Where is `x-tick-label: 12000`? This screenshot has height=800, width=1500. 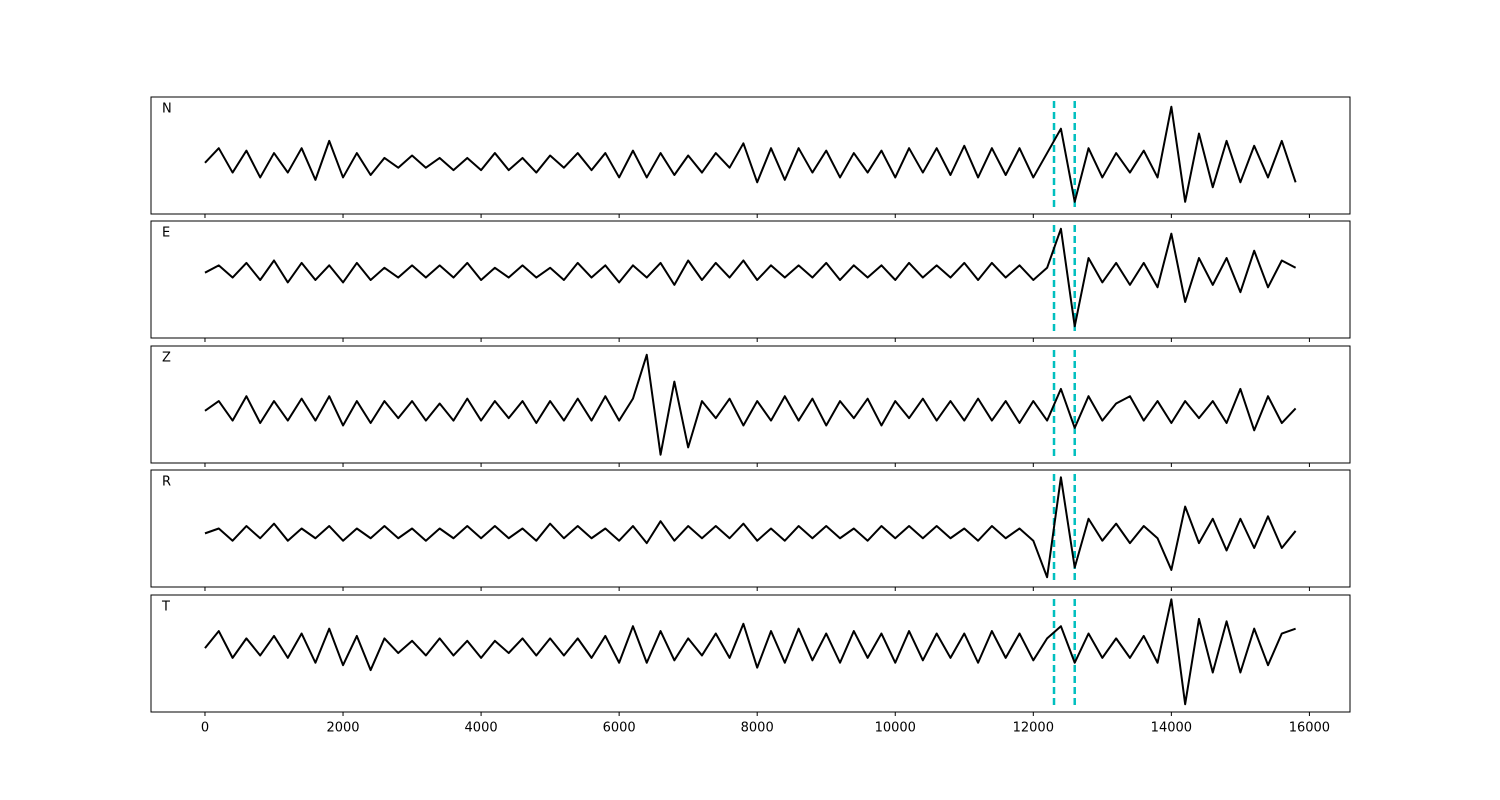 x-tick-label: 12000 is located at coordinates (1033, 728).